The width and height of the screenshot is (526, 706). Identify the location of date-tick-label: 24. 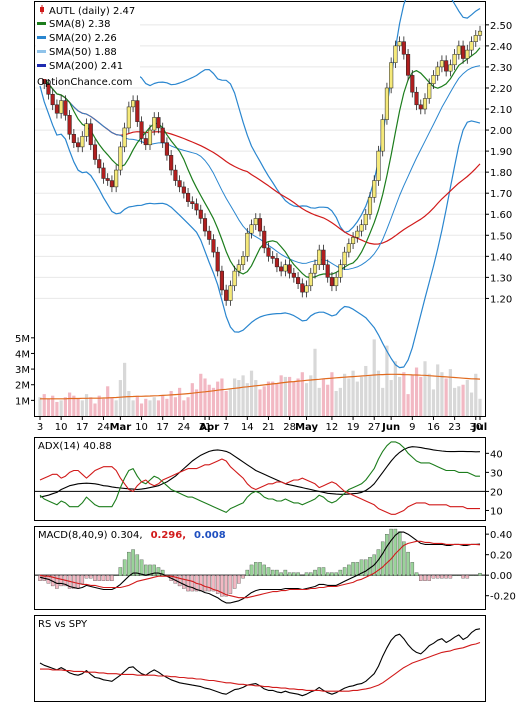
(183, 427).